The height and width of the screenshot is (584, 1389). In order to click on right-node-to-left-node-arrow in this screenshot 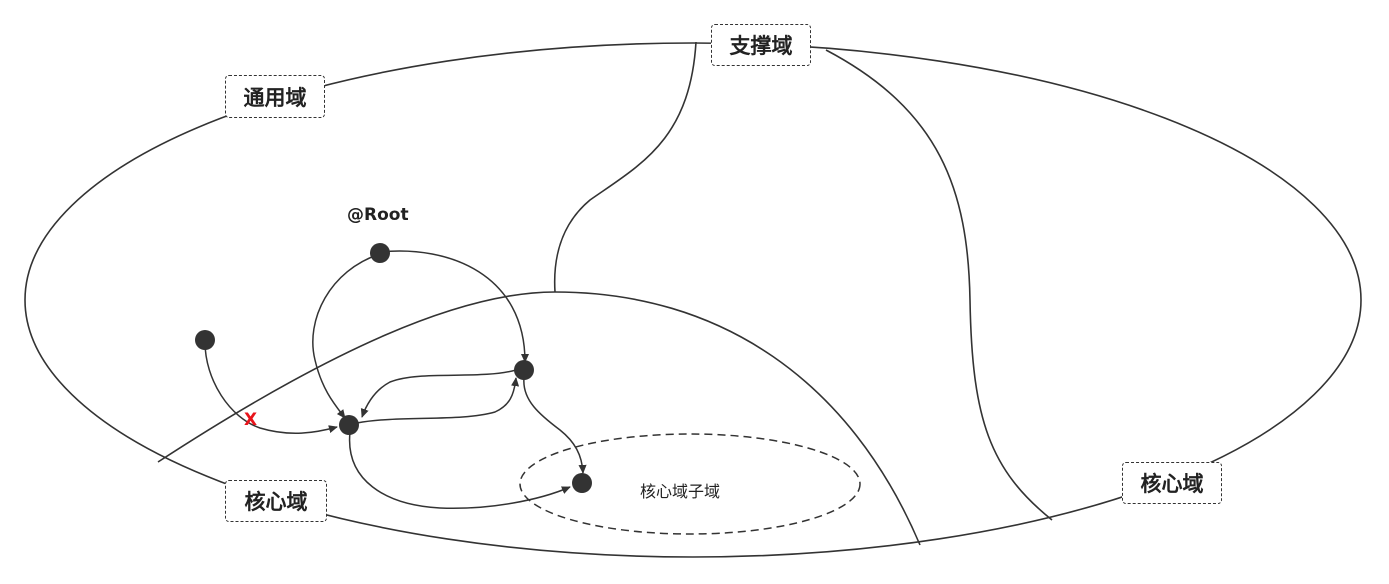, I will do `click(438, 393)`.